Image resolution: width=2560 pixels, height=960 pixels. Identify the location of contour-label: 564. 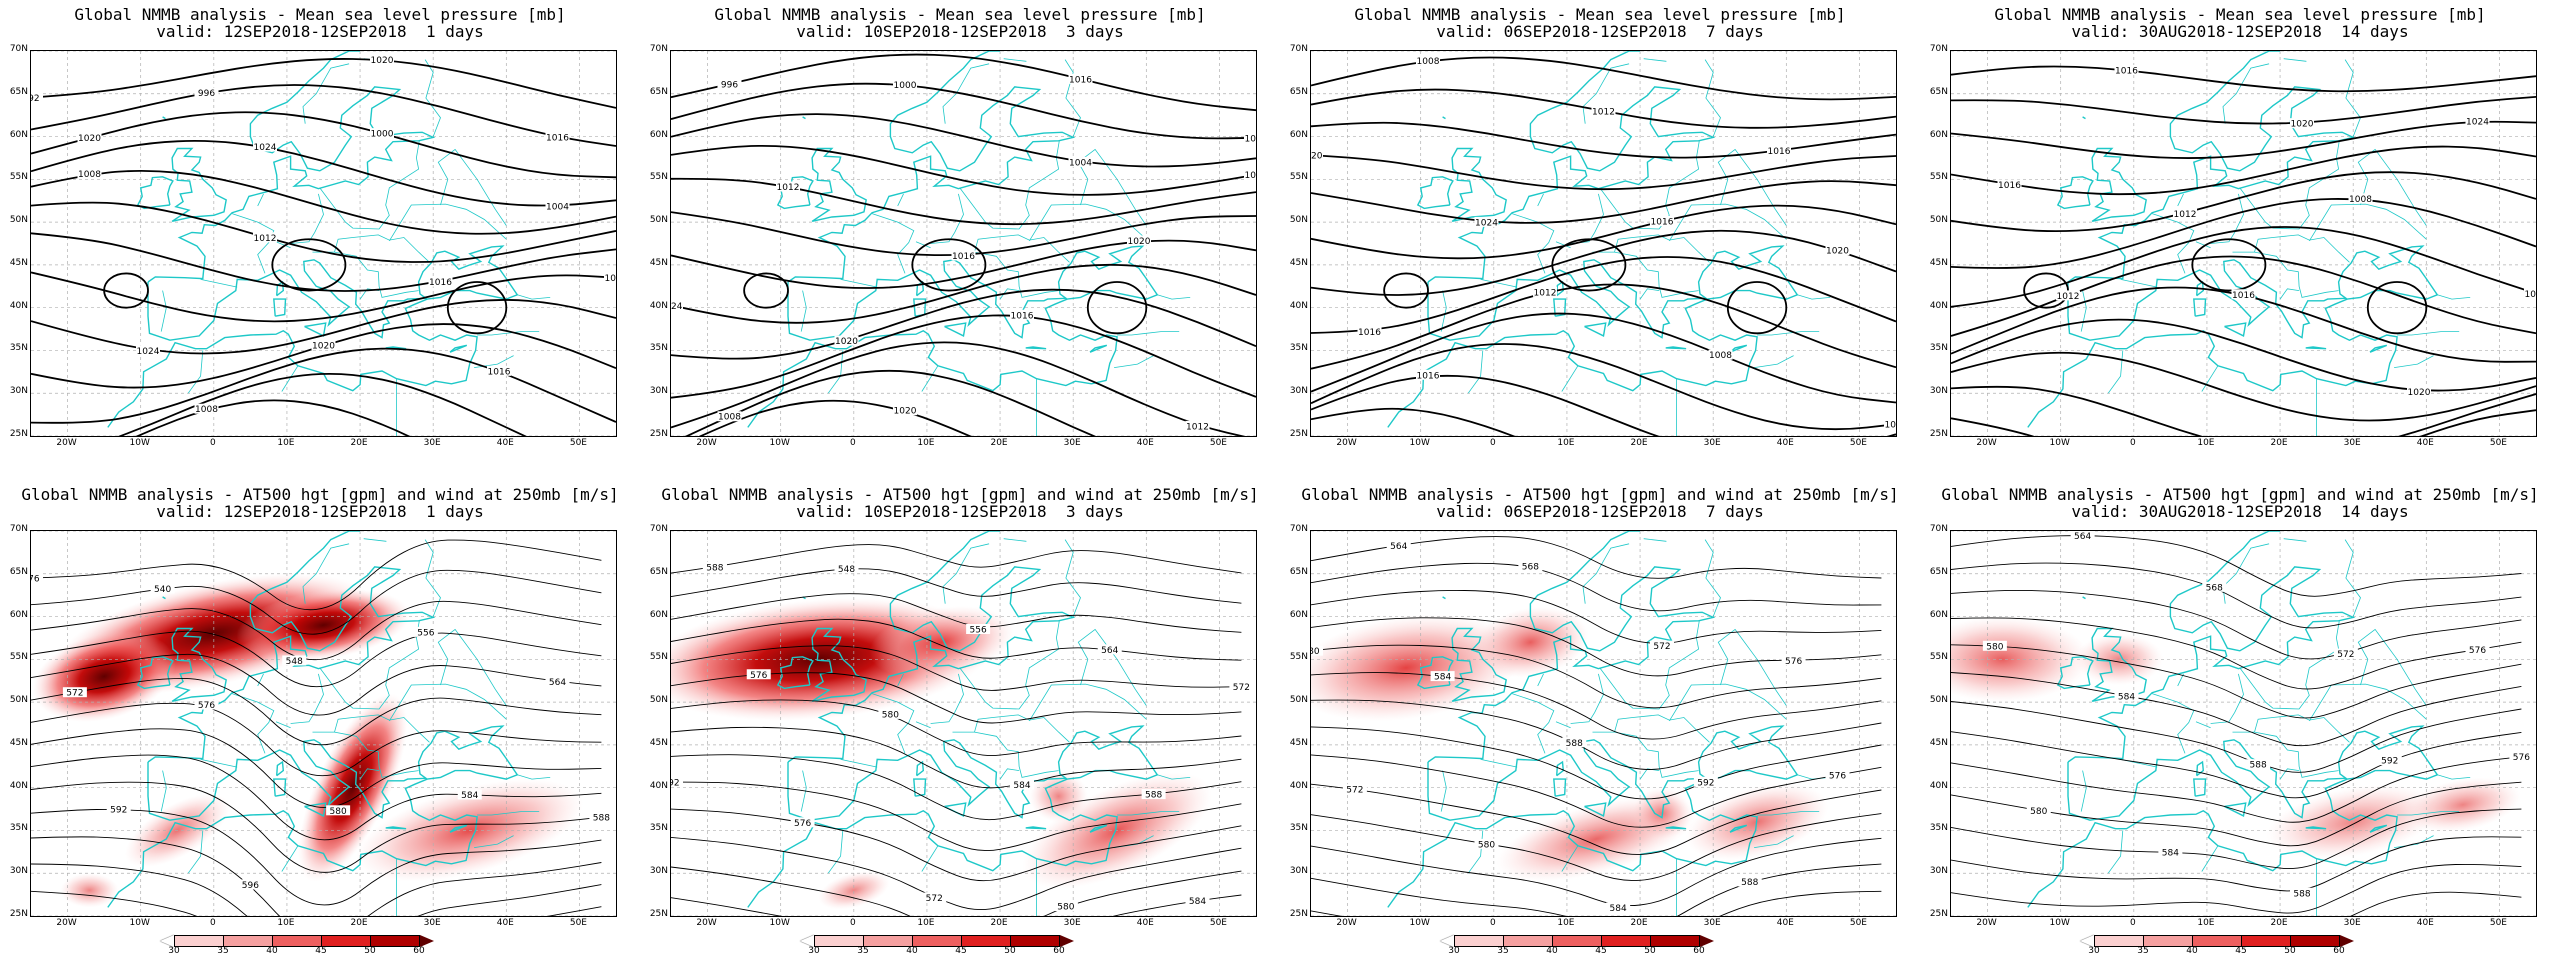
(1109, 651).